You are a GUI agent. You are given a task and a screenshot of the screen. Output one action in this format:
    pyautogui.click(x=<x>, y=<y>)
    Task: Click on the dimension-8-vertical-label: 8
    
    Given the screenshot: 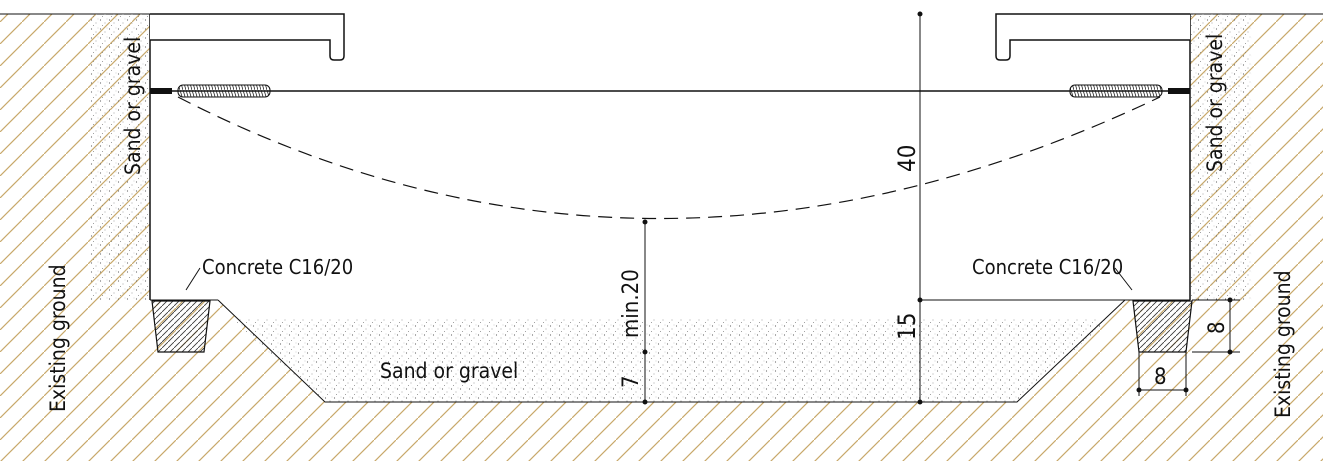 What is the action you would take?
    pyautogui.click(x=1217, y=327)
    